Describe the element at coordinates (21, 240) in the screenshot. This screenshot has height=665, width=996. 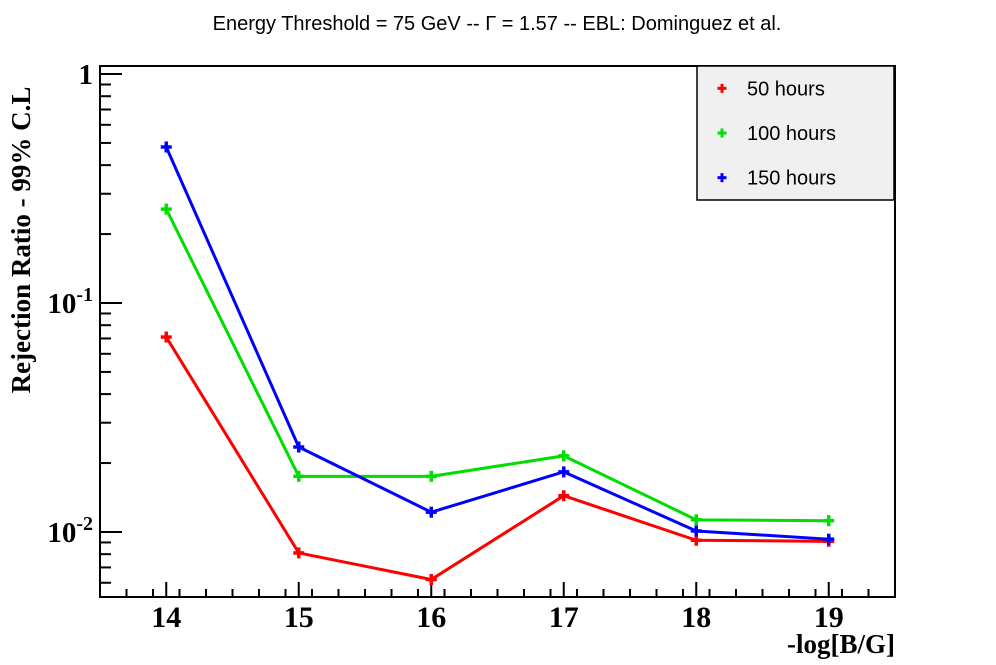
I see `y-axis-title: Rejection Ratio - 99% C.L` at that location.